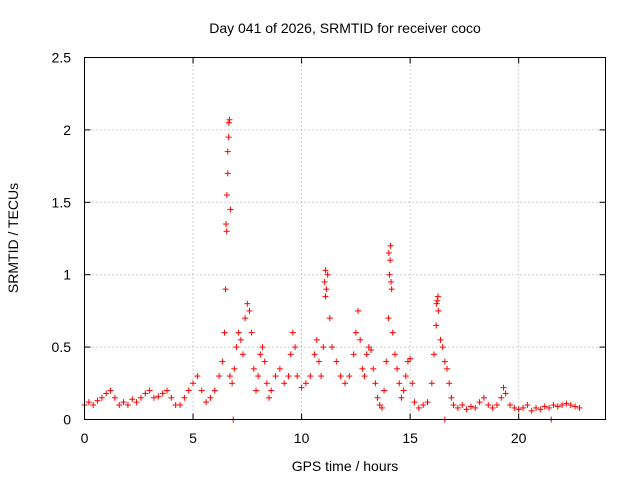 Image resolution: width=640 pixels, height=480 pixels. I want to click on y-tick-label: 1.5, so click(62, 202).